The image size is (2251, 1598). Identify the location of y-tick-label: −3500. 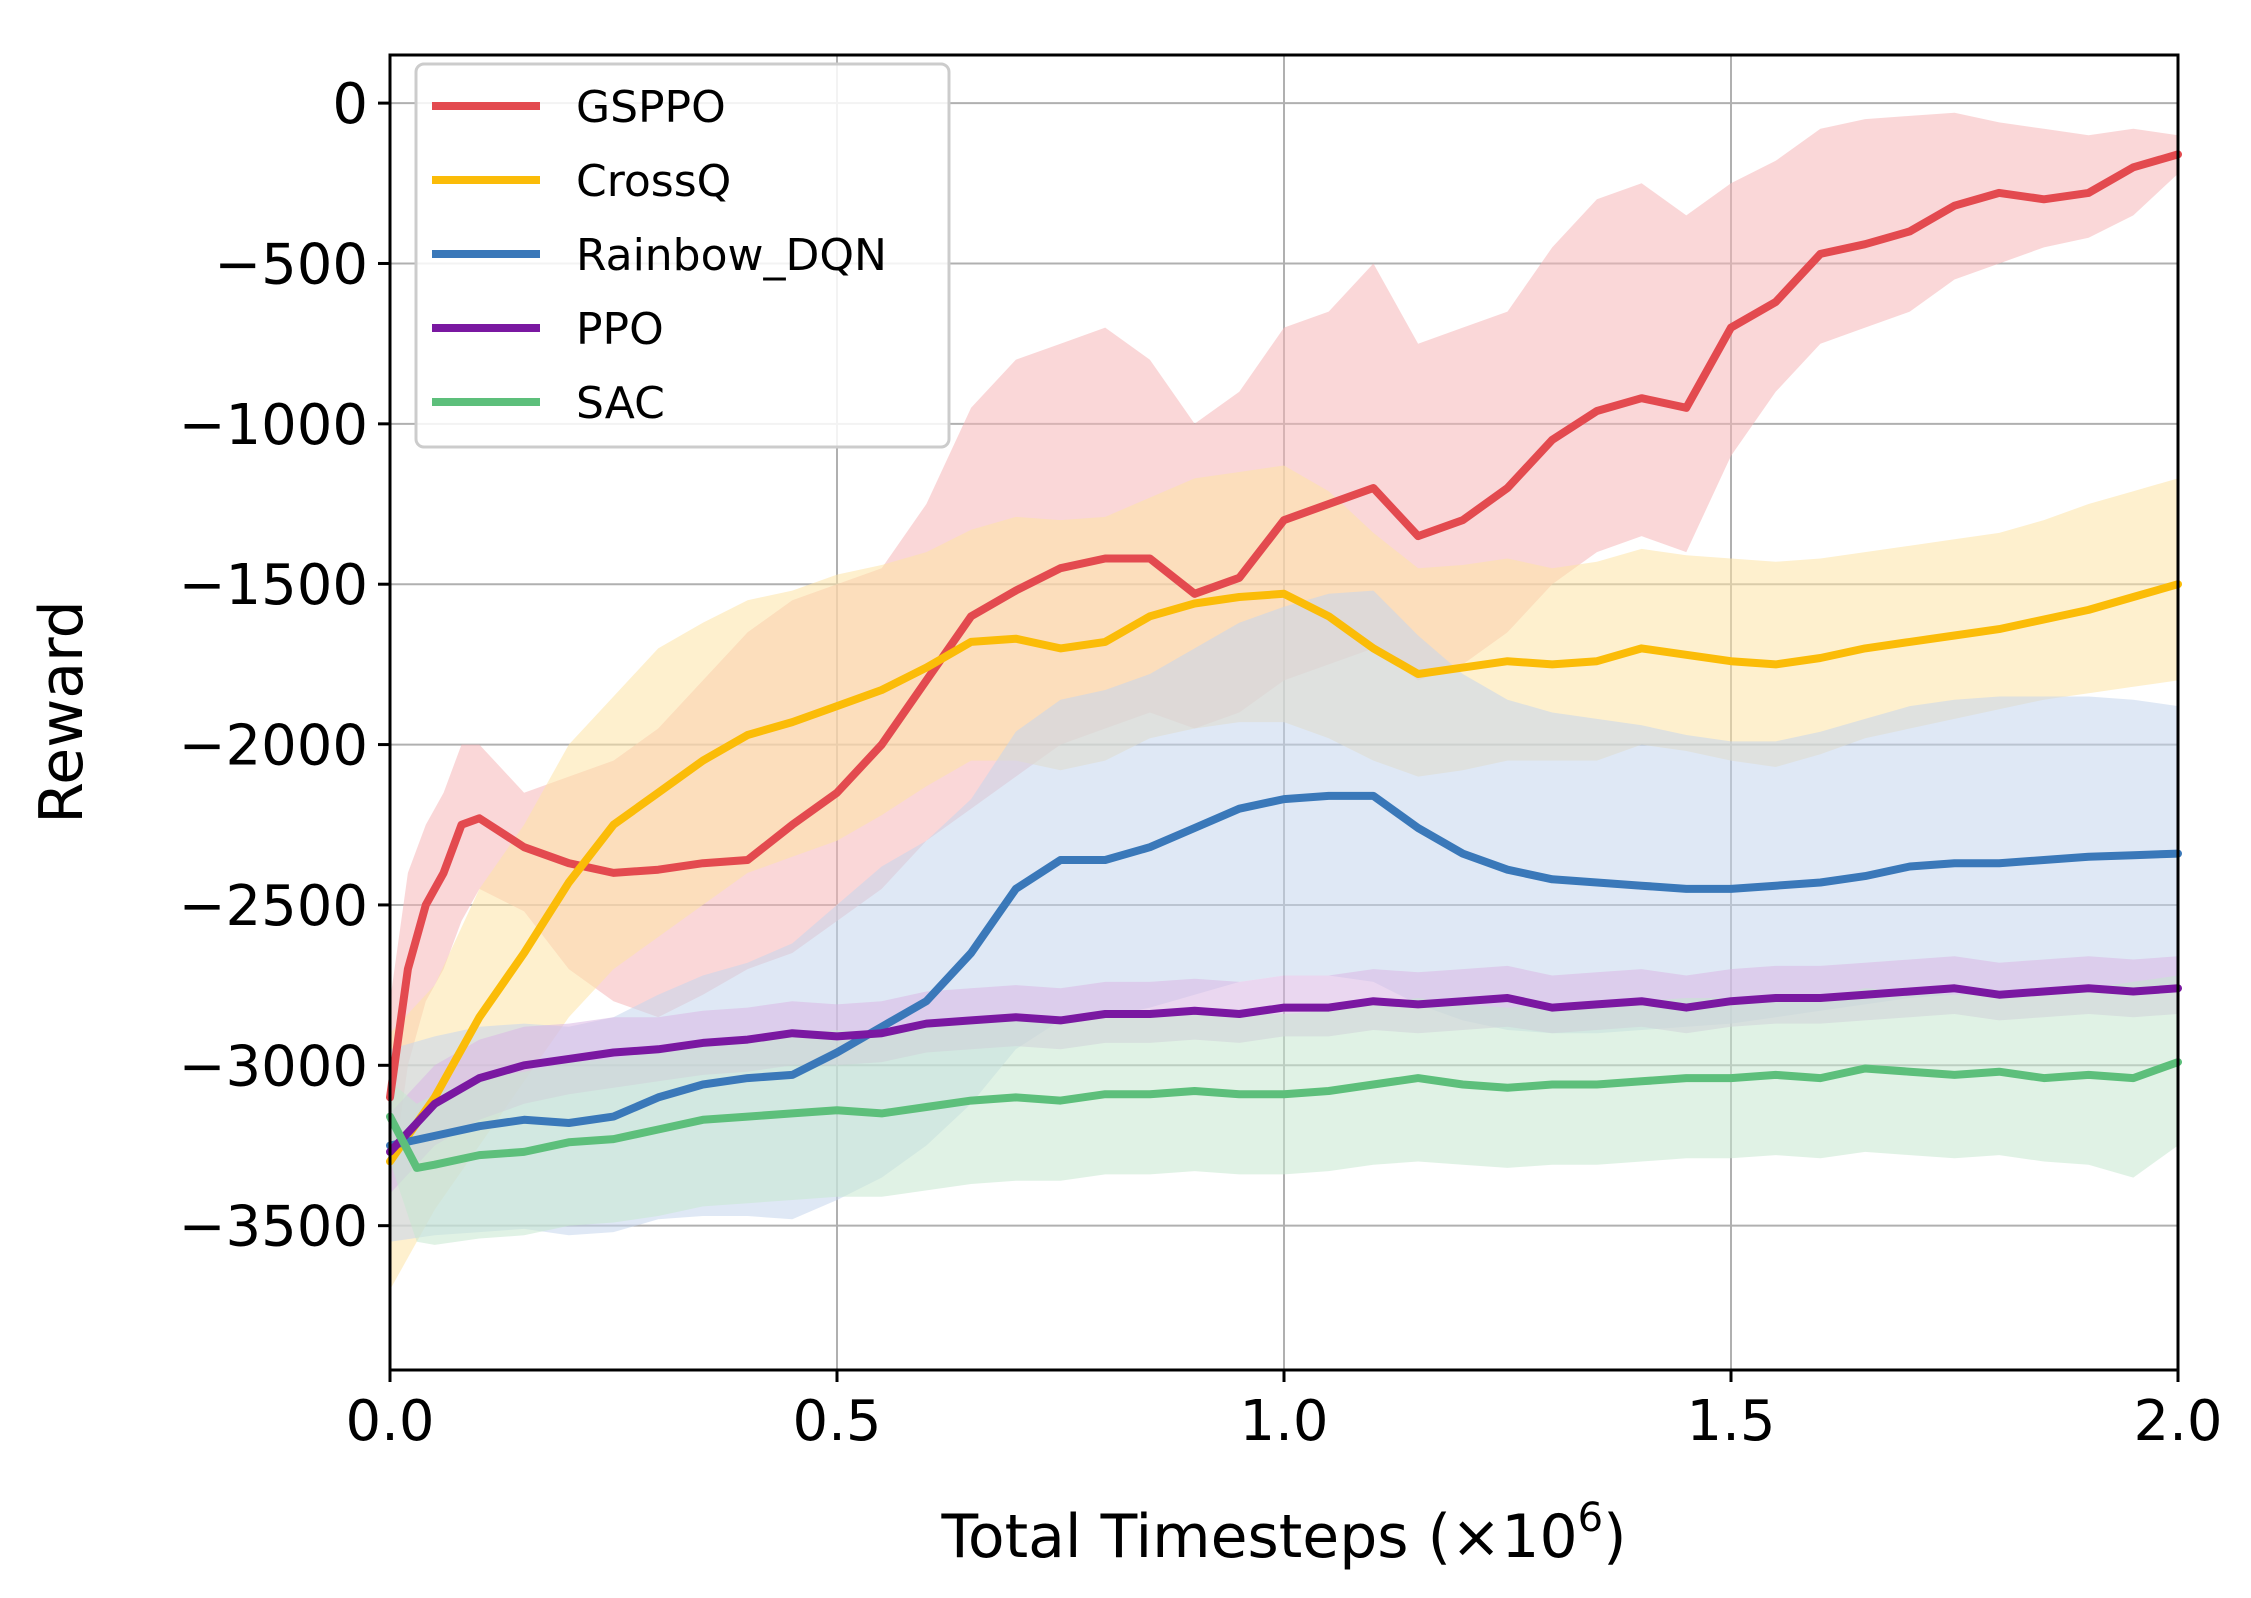
(273, 1227).